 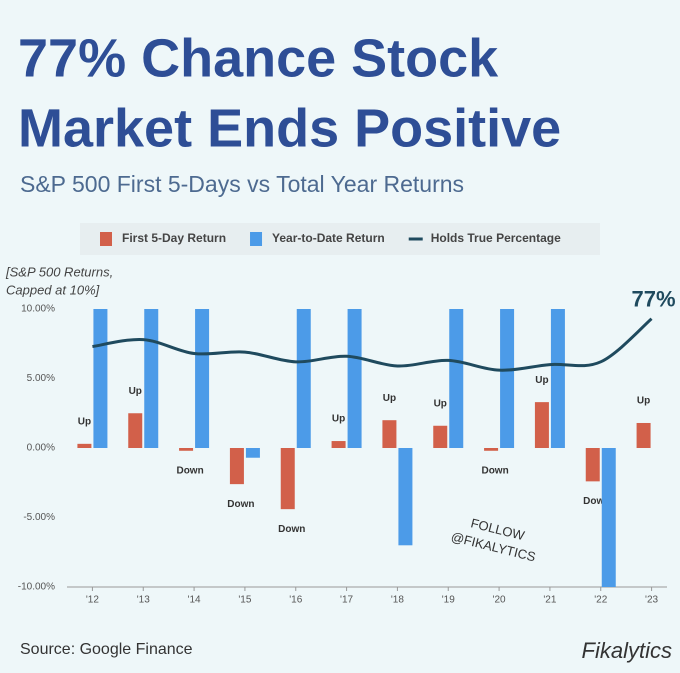 What do you see at coordinates (143, 600) in the screenshot?
I see `x-tick-label: '13` at bounding box center [143, 600].